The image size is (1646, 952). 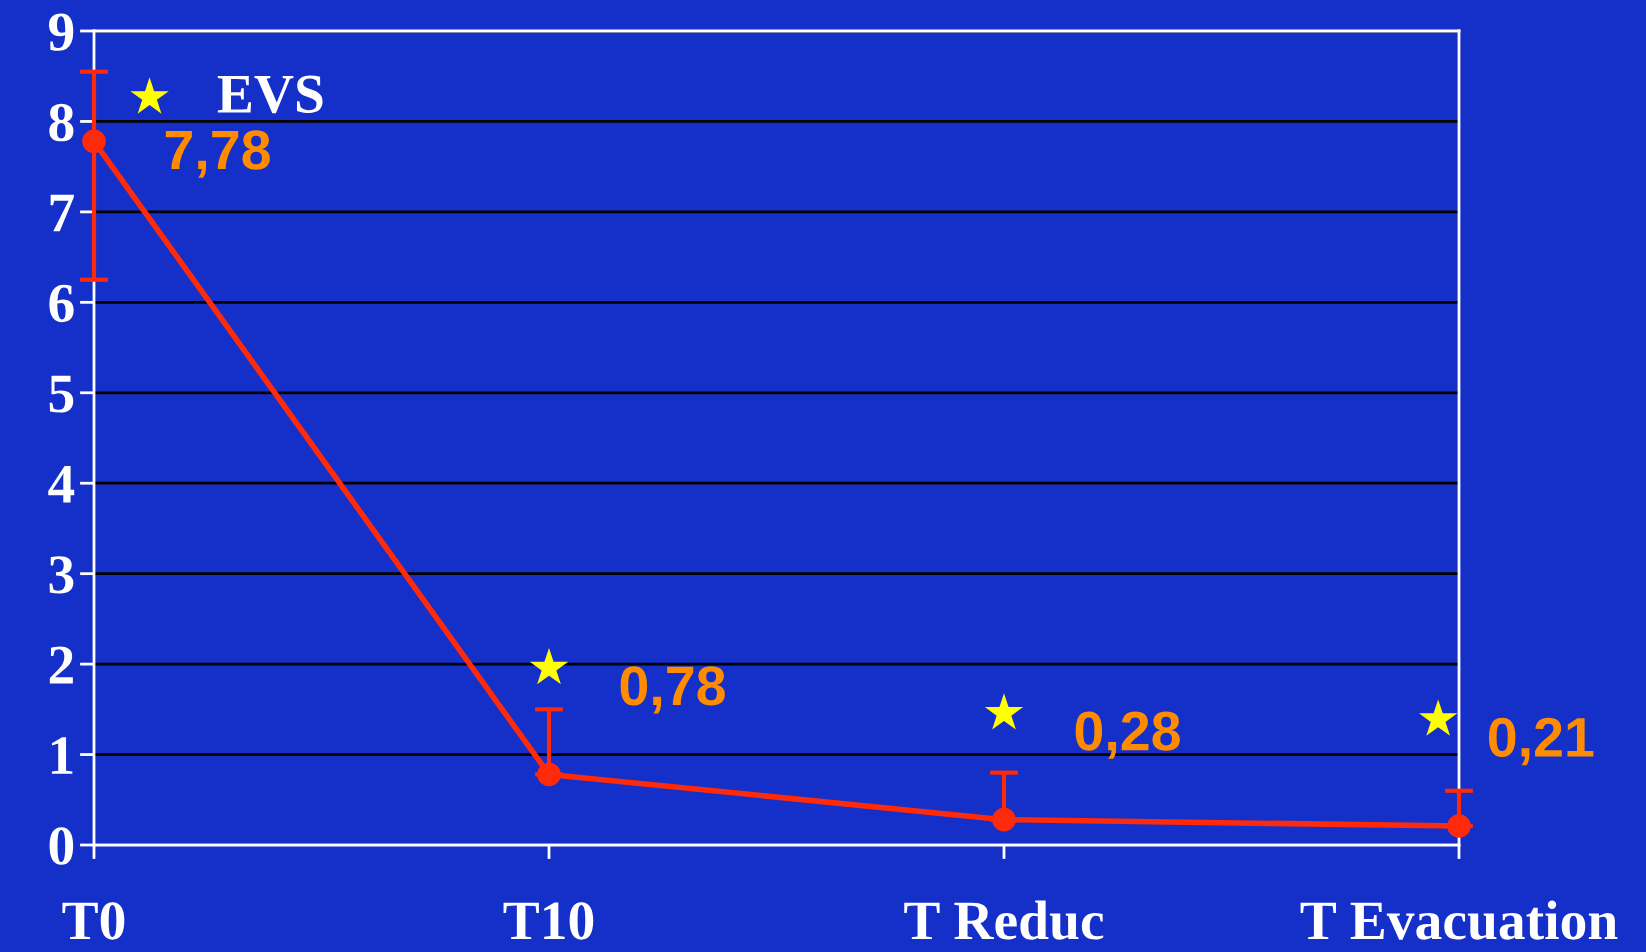 What do you see at coordinates (61, 484) in the screenshot?
I see `y-tick-label: 4` at bounding box center [61, 484].